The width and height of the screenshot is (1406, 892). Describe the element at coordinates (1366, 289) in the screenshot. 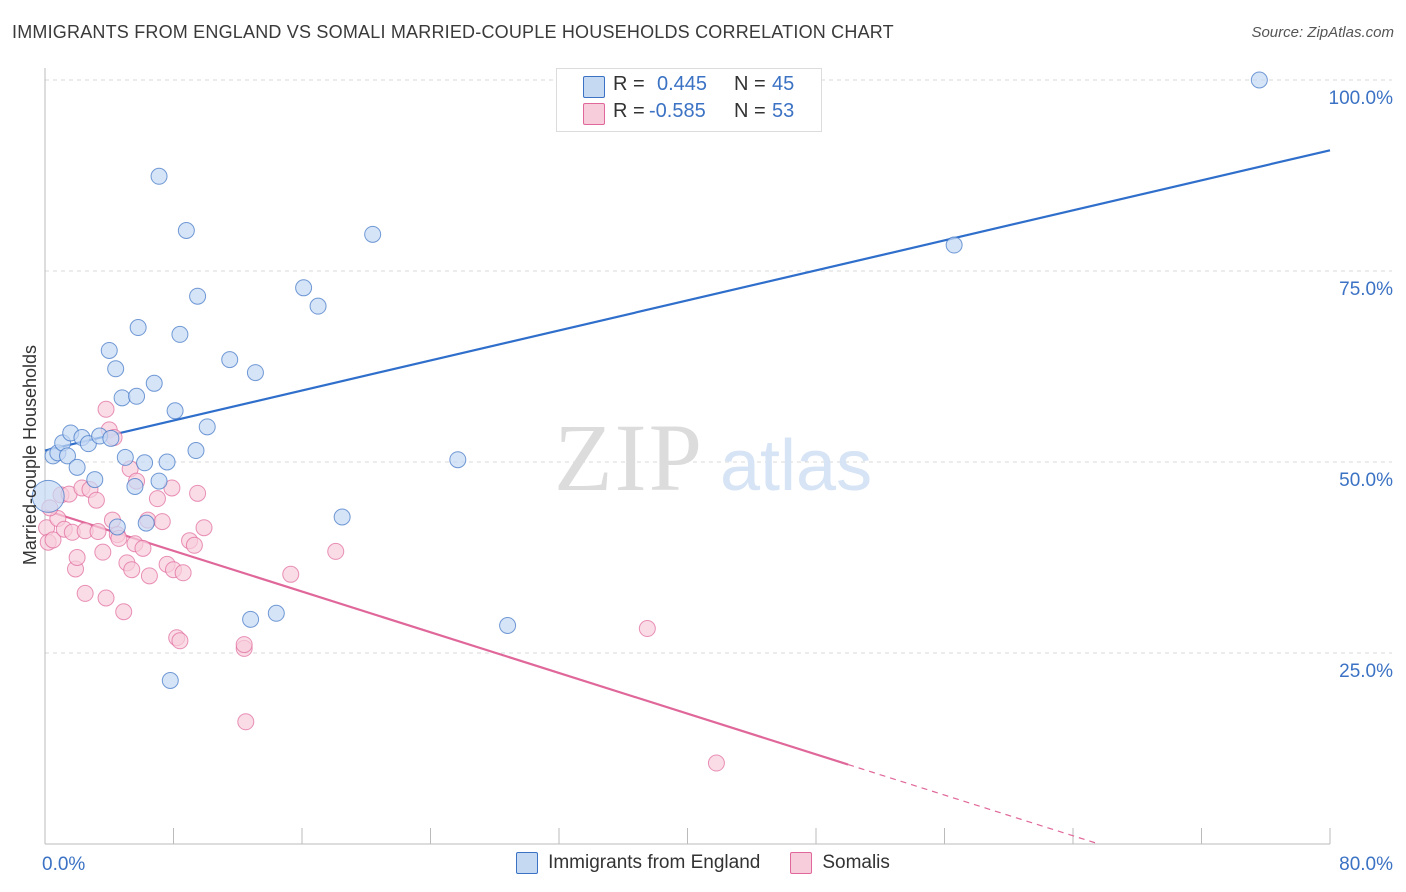

I see `y-tick-label: 75.0%` at that location.